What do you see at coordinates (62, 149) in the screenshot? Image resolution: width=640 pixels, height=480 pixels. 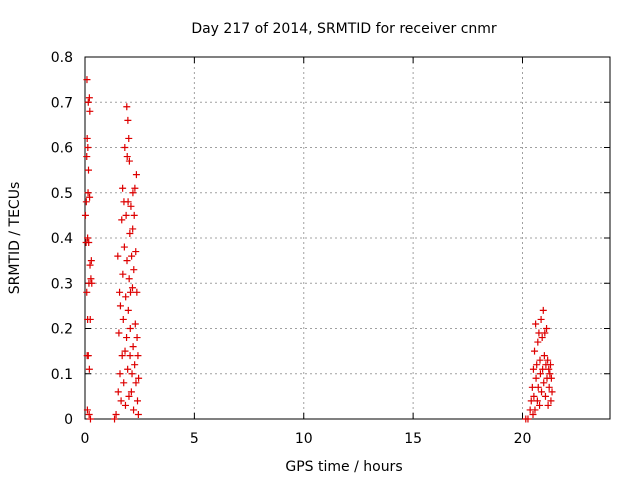 I see `y-tick-label: 0.6` at bounding box center [62, 149].